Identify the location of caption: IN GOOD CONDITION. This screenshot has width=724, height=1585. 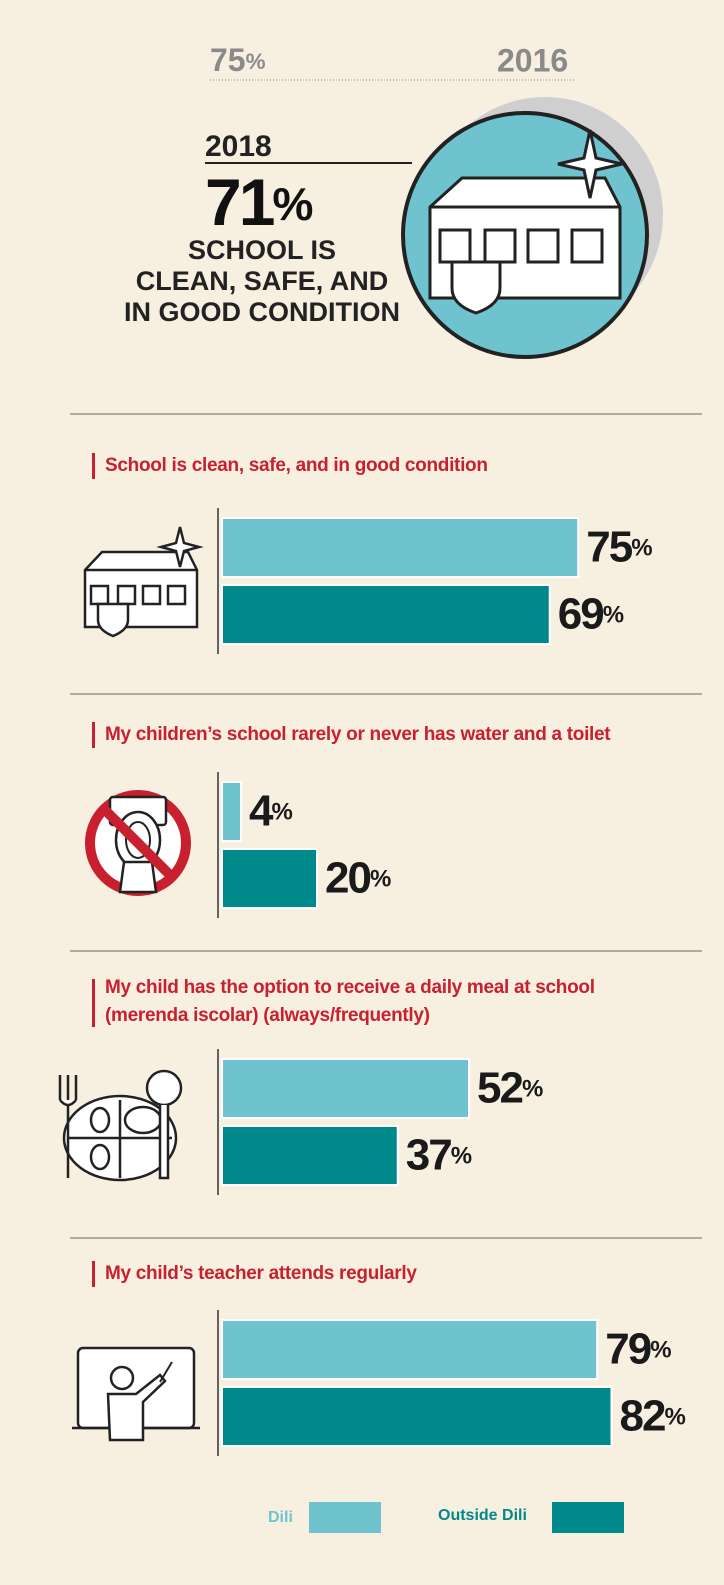
(262, 312).